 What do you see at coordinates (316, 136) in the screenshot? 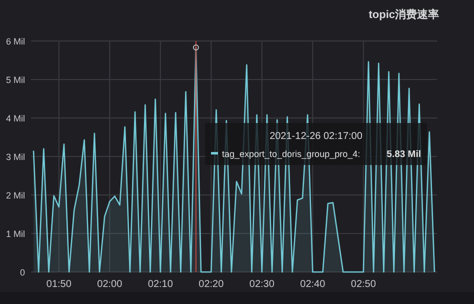
I see `annotation: 2021-12-26 02:17:00` at bounding box center [316, 136].